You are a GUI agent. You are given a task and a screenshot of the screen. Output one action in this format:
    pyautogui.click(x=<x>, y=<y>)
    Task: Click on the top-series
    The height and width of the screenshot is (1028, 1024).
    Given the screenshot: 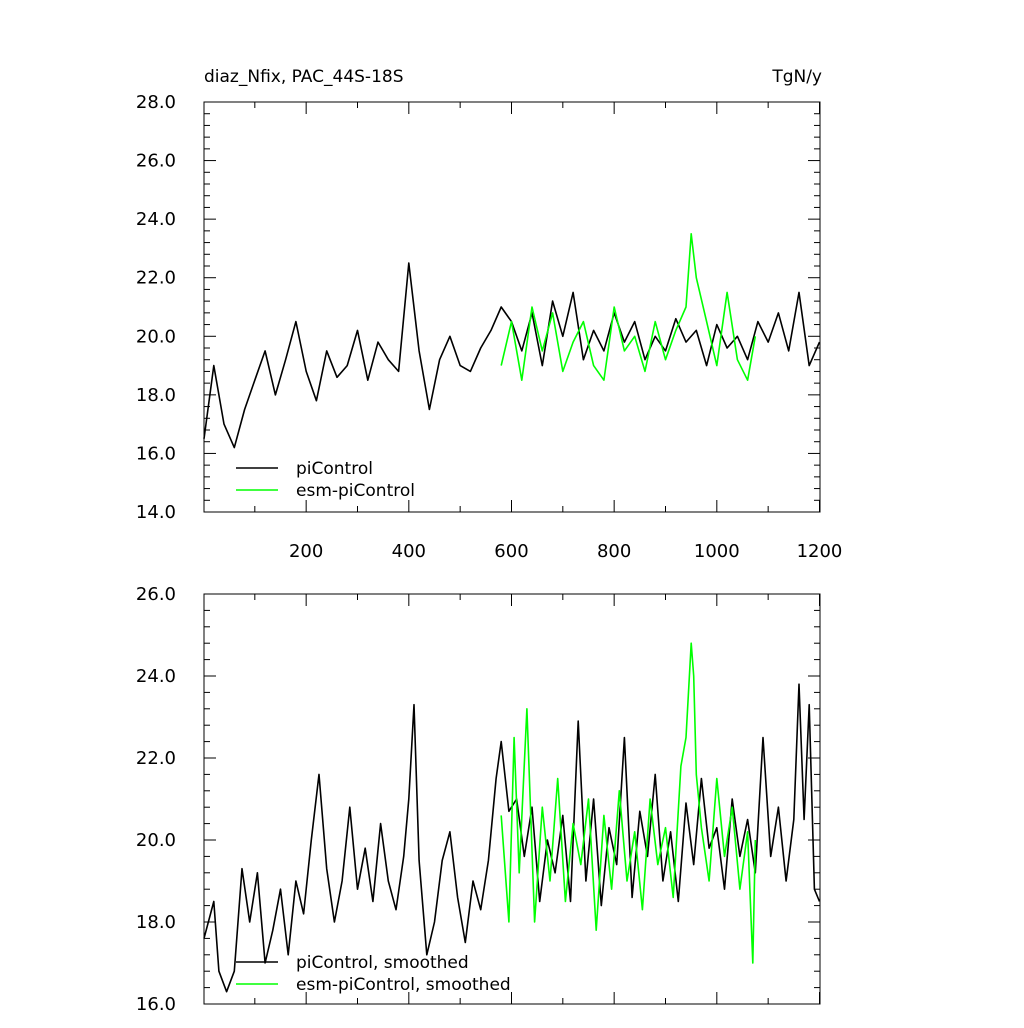 What is the action you would take?
    pyautogui.click(x=512, y=341)
    